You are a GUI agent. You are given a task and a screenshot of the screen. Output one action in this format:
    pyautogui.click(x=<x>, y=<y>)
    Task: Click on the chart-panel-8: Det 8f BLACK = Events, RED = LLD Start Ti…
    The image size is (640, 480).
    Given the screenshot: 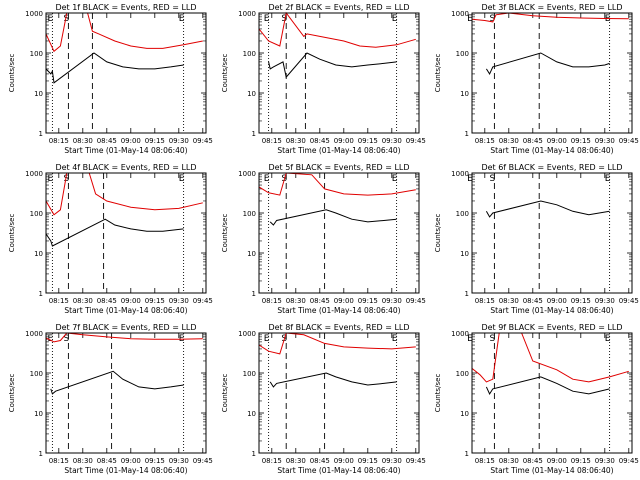 What is the action you would take?
    pyautogui.click(x=323, y=399)
    